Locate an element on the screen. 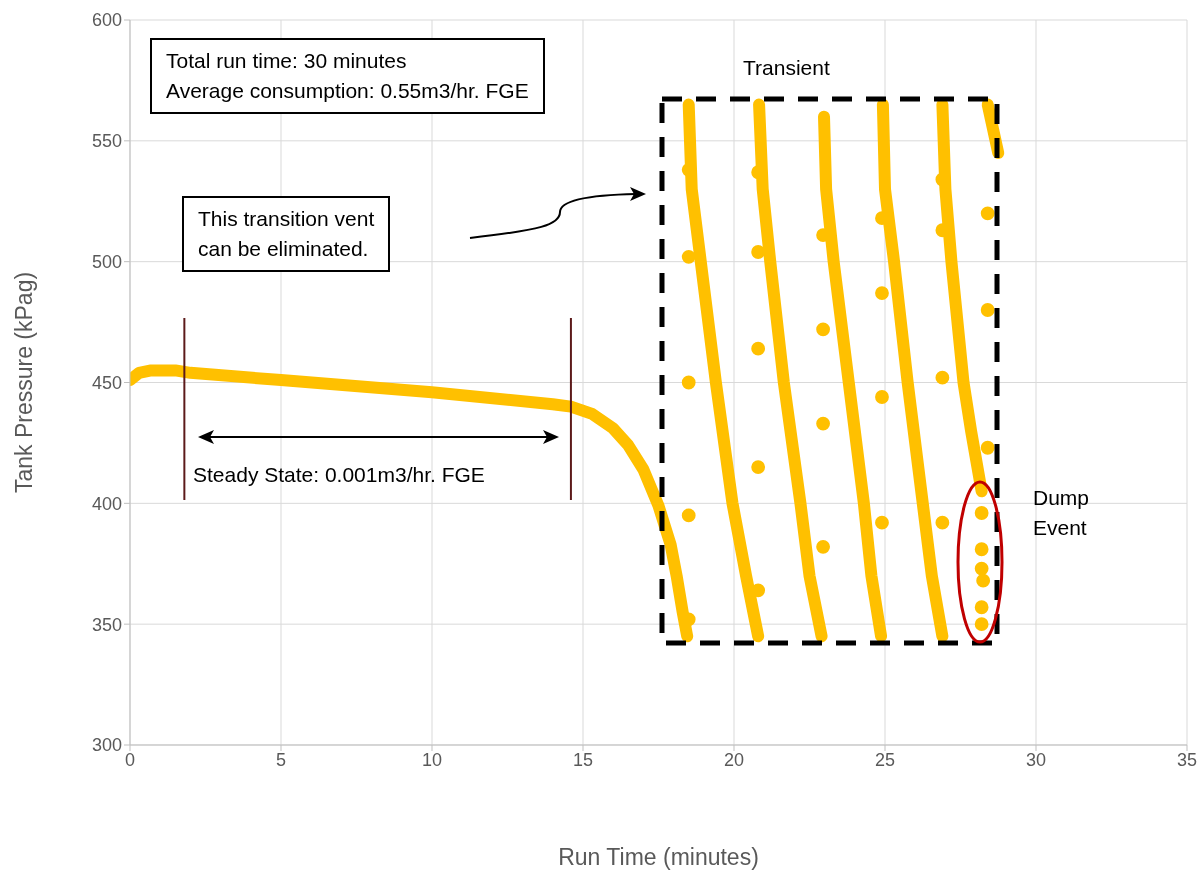 The height and width of the screenshot is (873, 1204). annotation: Dump Event is located at coordinates (1061, 513).